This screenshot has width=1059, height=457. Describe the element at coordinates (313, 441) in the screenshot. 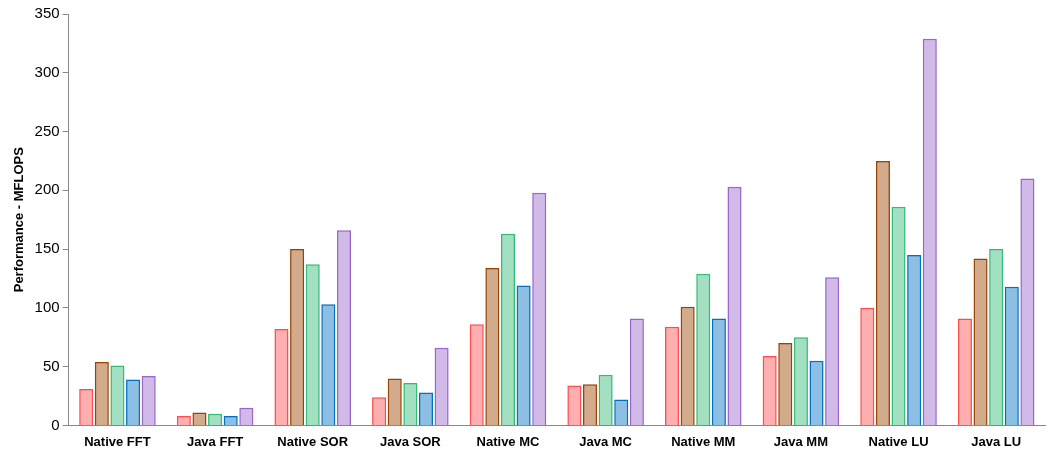

I see `x-tick-label: Native SOR` at that location.